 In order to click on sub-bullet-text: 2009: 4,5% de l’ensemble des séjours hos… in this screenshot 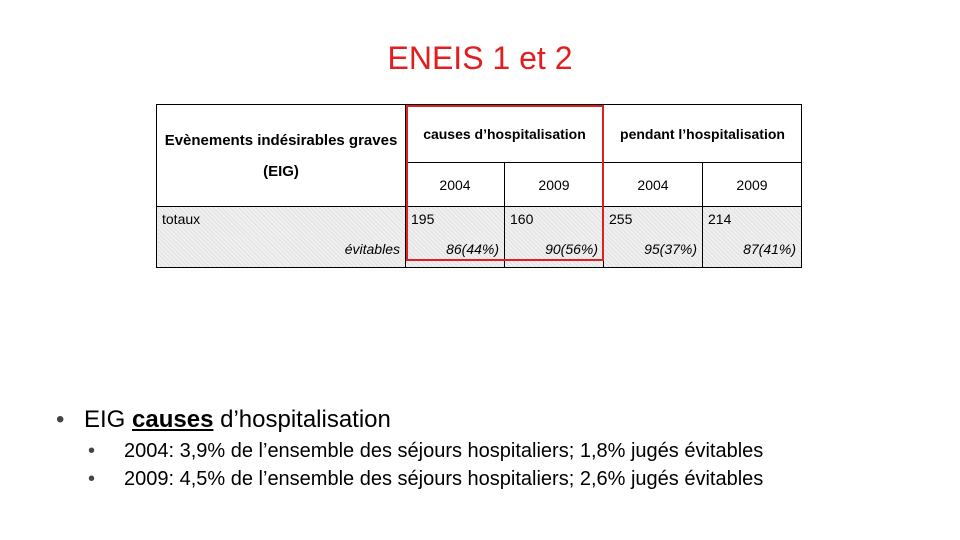, I will do `click(444, 479)`.